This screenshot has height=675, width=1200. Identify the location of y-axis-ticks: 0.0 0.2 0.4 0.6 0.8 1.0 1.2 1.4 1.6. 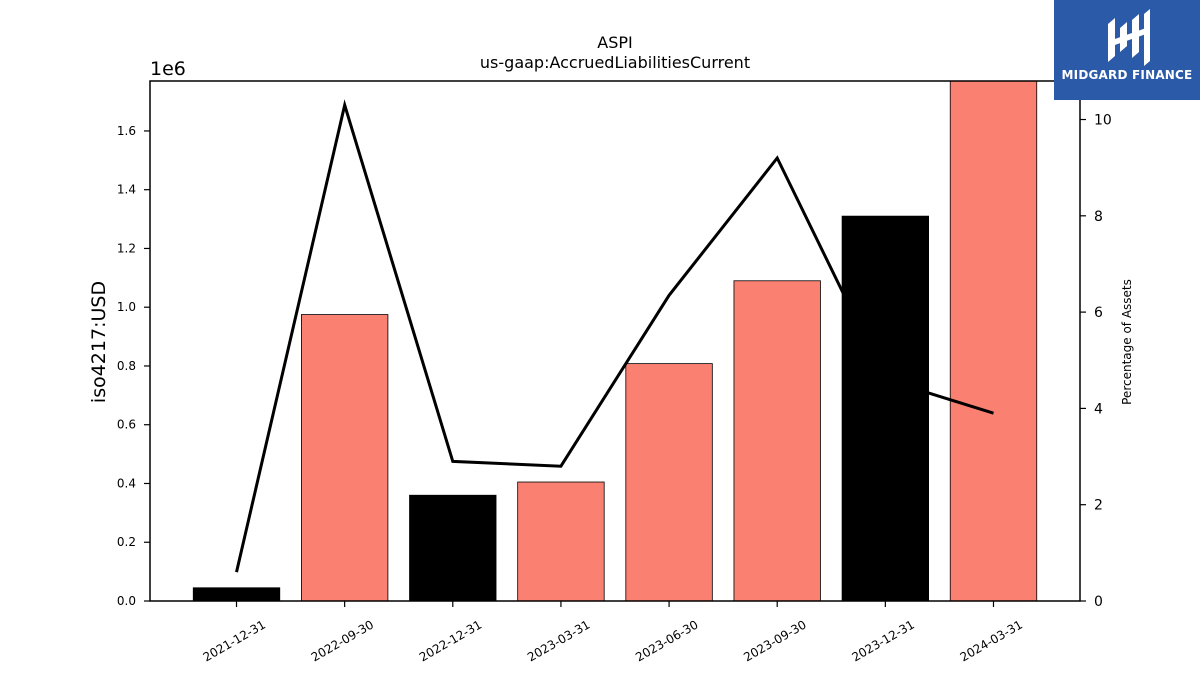
(133, 366).